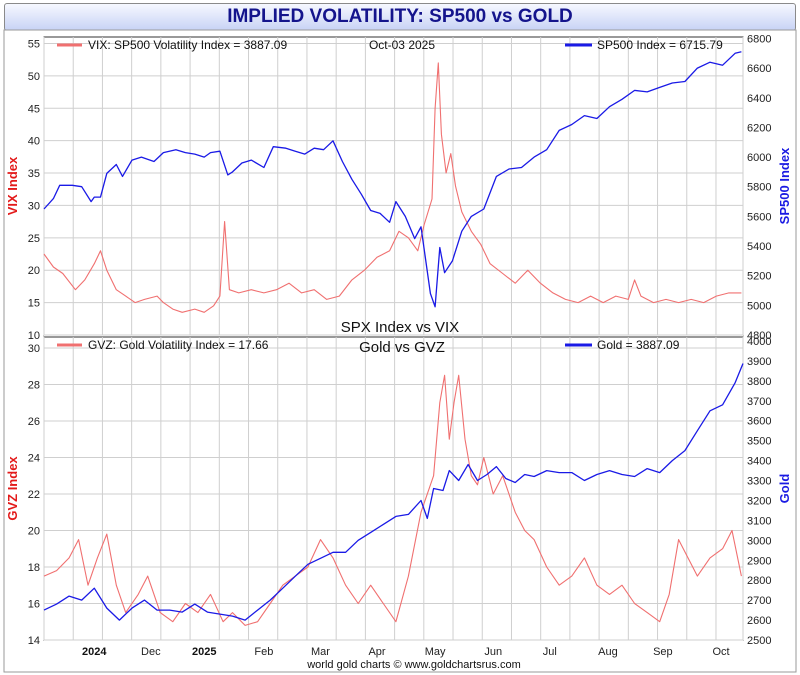  Describe the element at coordinates (784, 489) in the screenshot. I see `lower-right-axis-label: Gold` at that location.